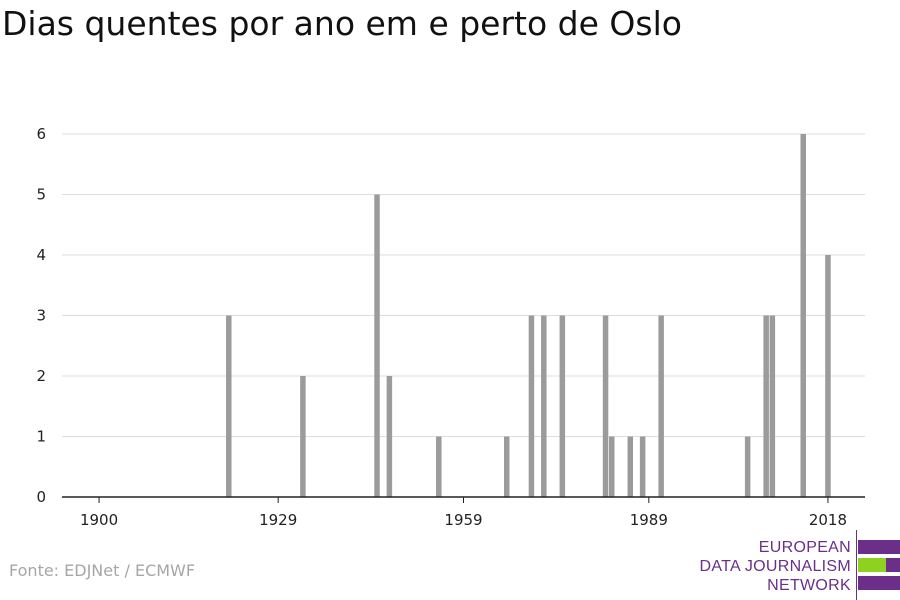  I want to click on x-tick-label: 1929, so click(278, 520).